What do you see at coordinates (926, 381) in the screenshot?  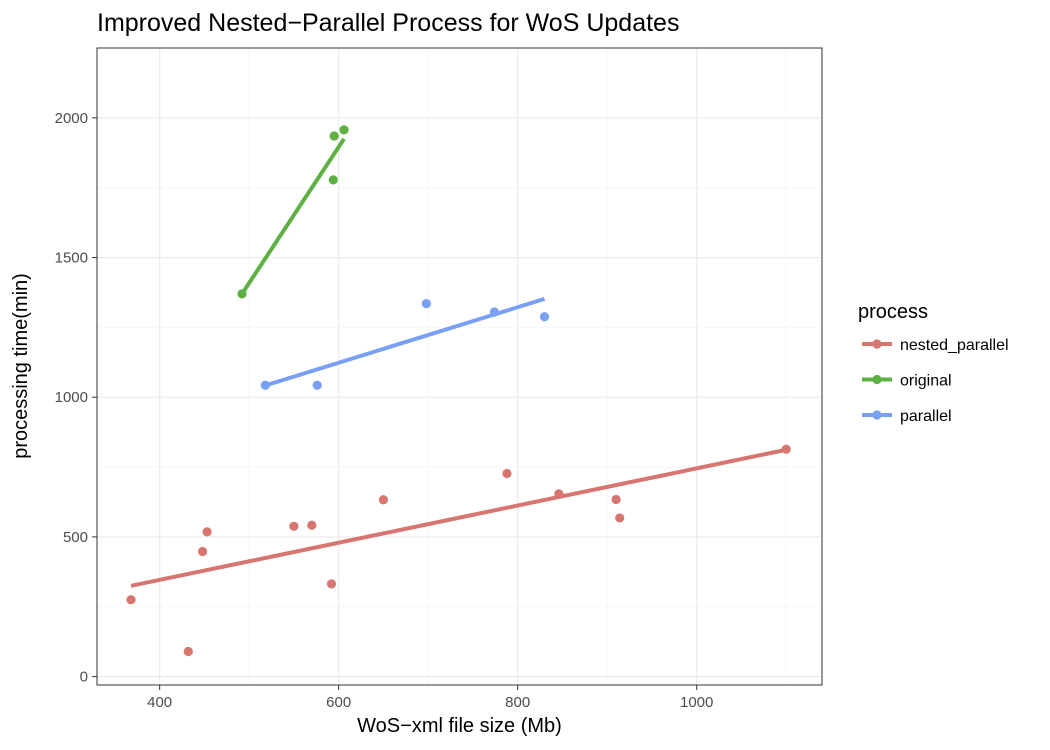 I see `legend-label-original: original` at bounding box center [926, 381].